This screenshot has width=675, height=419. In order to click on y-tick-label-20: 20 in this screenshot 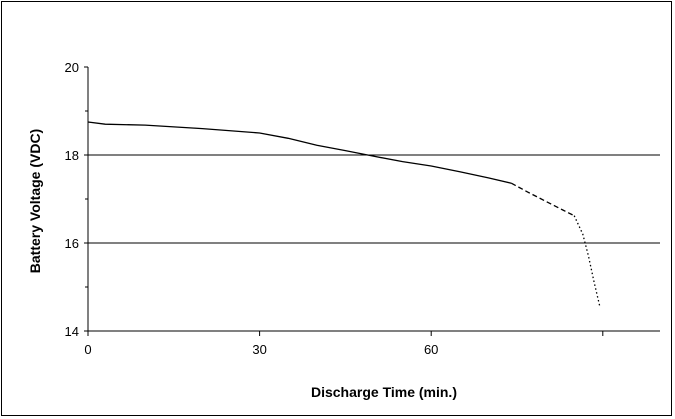, I will do `click(72, 67)`.